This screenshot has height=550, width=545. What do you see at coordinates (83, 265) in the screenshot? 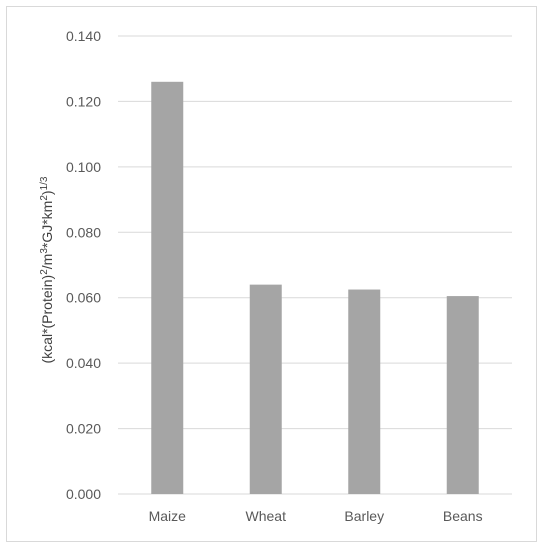
I see `y-tick-labels: 0.000 0.020 0.040 0.060 0.080 0.100 0.120 0.140` at bounding box center [83, 265].